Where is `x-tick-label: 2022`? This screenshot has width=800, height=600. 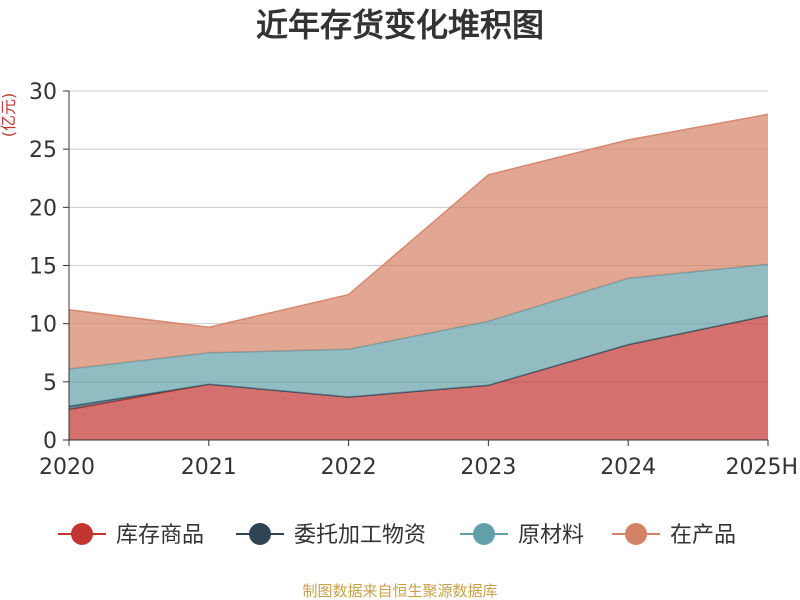 x-tick-label: 2022 is located at coordinates (349, 467).